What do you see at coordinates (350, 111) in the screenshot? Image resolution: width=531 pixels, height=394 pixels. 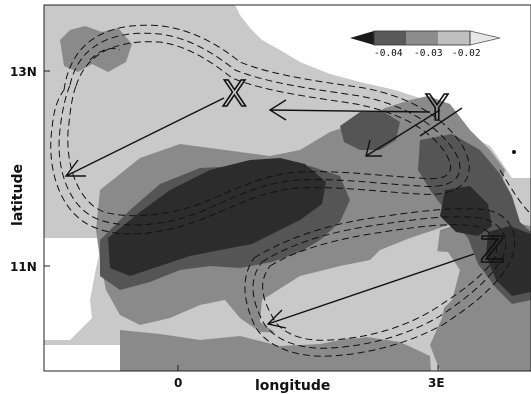 I see `arrow-y-west` at bounding box center [350, 111].